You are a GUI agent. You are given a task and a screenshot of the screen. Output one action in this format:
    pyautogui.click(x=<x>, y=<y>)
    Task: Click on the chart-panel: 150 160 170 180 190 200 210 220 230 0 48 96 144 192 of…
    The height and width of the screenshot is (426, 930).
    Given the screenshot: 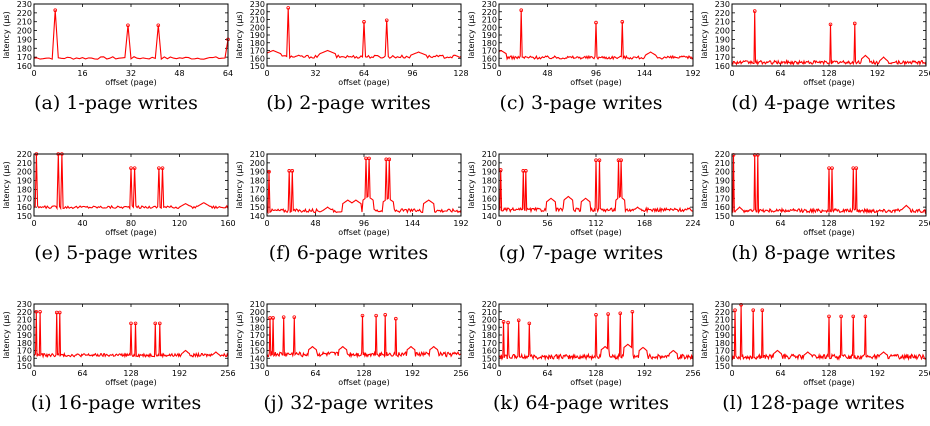 What is the action you would take?
    pyautogui.click(x=583, y=62)
    